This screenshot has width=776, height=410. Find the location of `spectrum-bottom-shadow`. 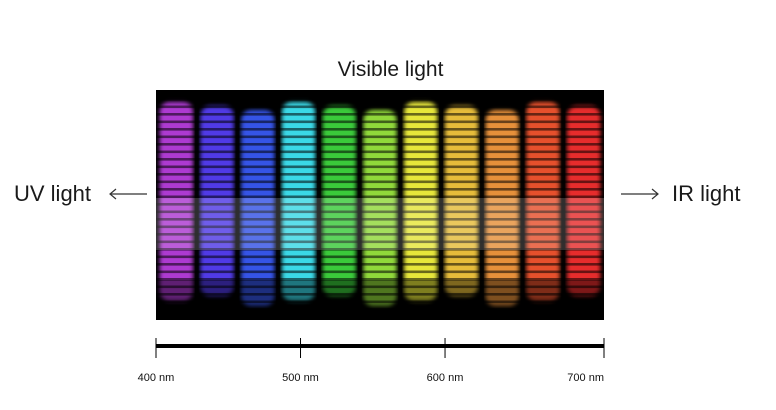

spectrum-bottom-shadow is located at coordinates (380, 300).